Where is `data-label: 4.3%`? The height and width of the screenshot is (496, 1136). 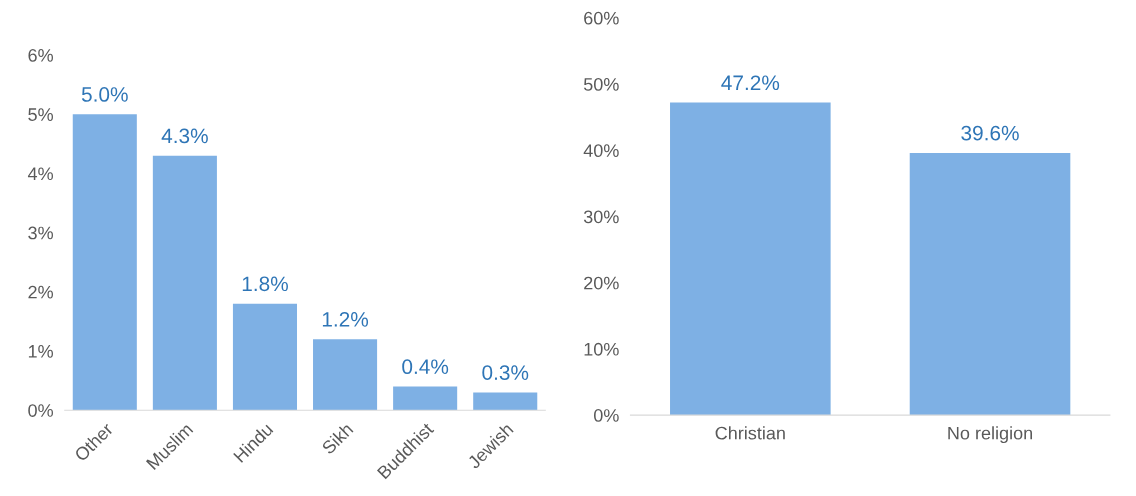
data-label: 4.3% is located at coordinates (184, 136).